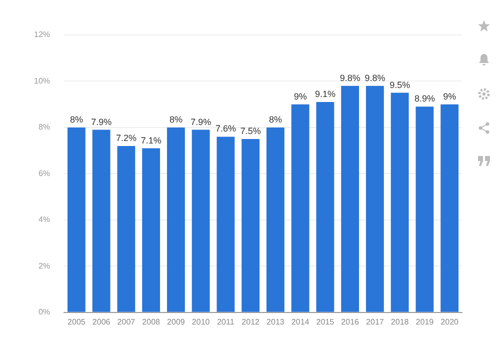 Image resolution: width=500 pixels, height=362 pixels. I want to click on data-label: 7.5%, so click(250, 131).